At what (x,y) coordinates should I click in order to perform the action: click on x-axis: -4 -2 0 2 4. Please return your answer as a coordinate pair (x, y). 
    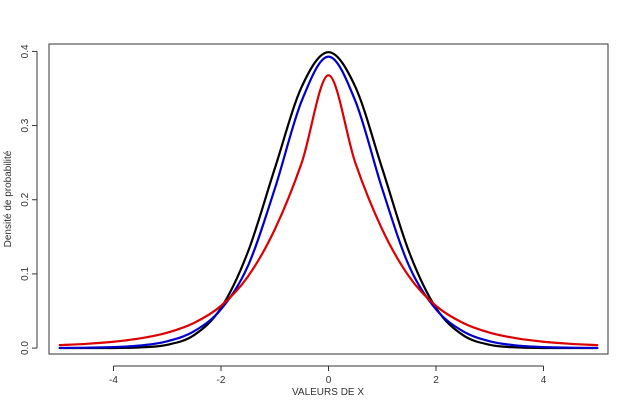
    Looking at the image, I should click on (328, 375).